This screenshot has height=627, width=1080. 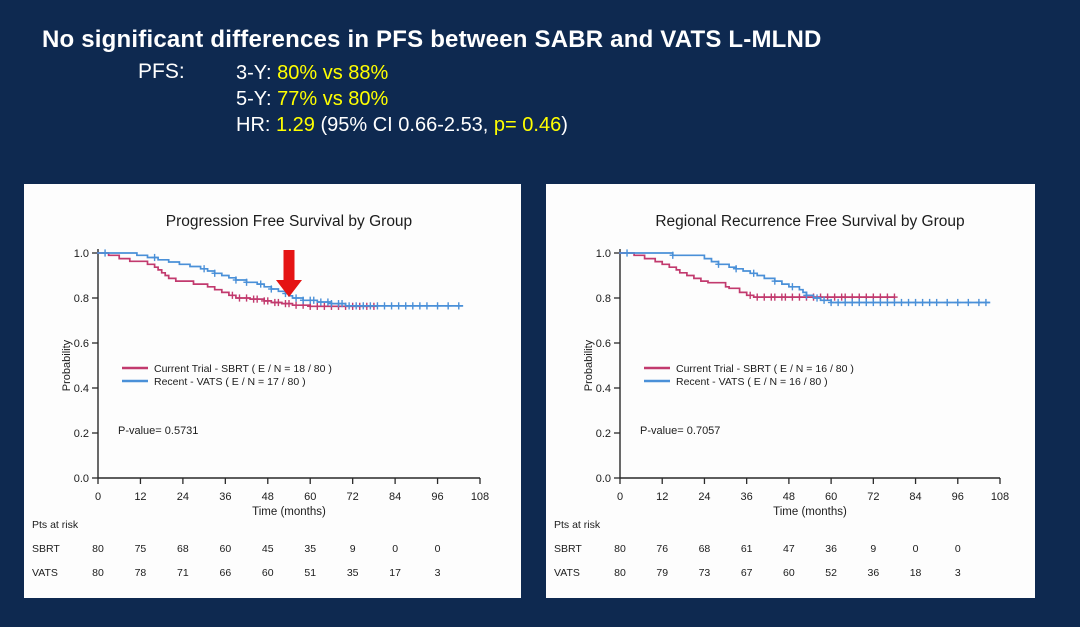 What do you see at coordinates (662, 549) in the screenshot?
I see `risk-table-cell: 76` at bounding box center [662, 549].